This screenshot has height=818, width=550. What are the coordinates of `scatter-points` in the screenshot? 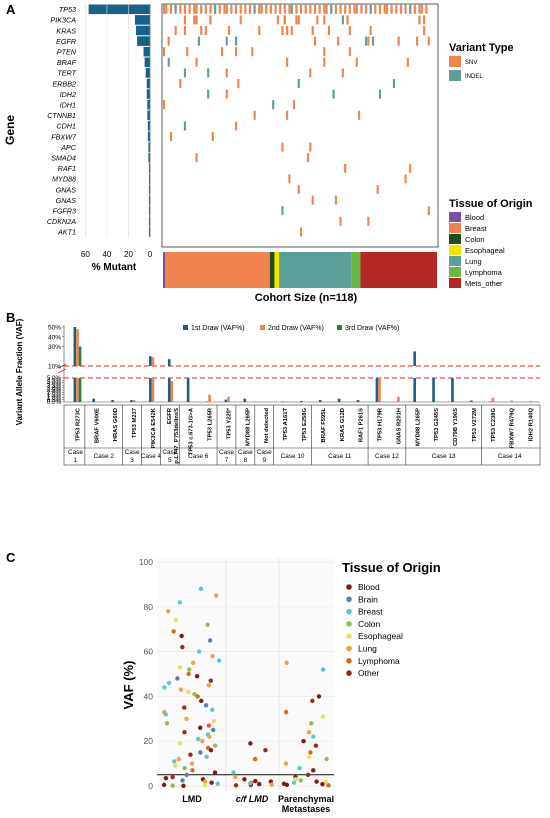 It's located at (246, 687).